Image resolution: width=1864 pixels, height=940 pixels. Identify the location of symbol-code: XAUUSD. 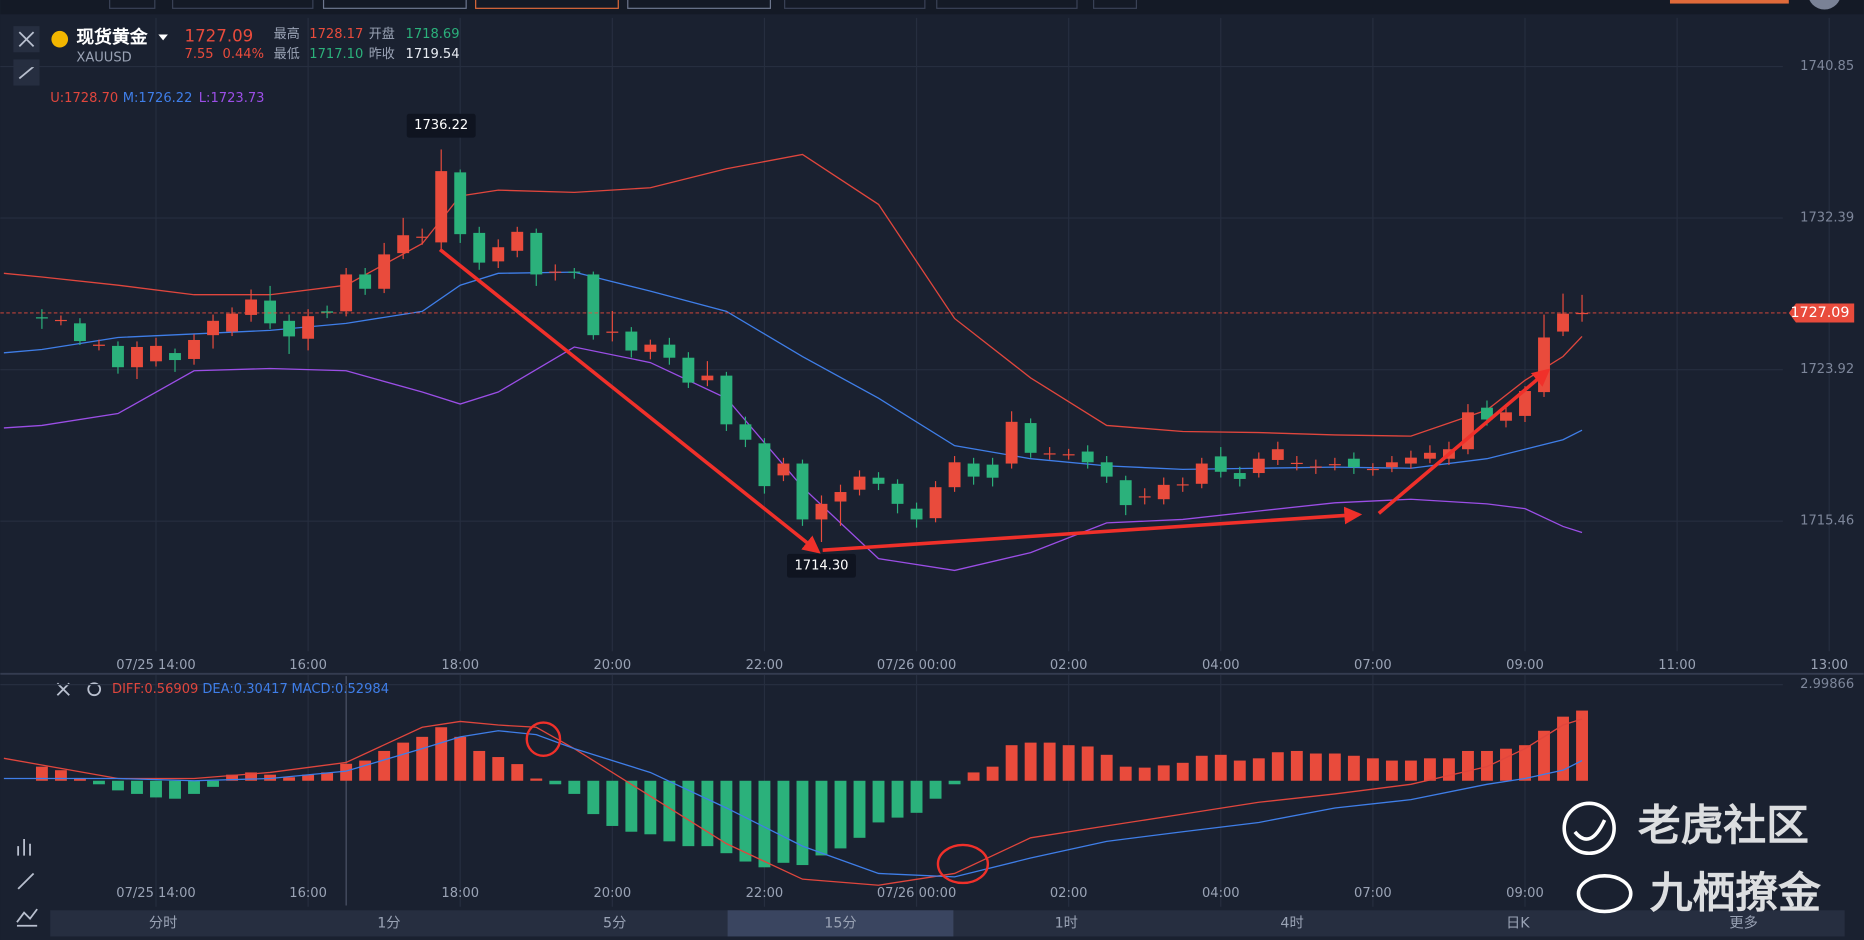
(103, 58).